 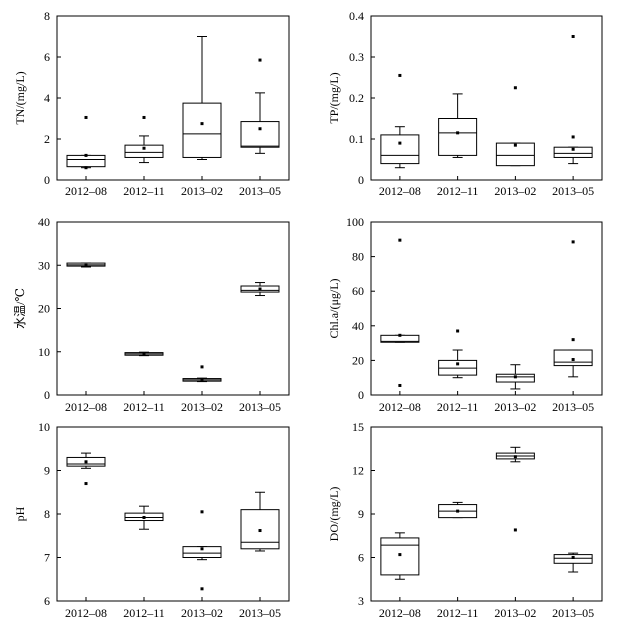 I want to click on y-tick-label: 7, so click(x=47, y=558).